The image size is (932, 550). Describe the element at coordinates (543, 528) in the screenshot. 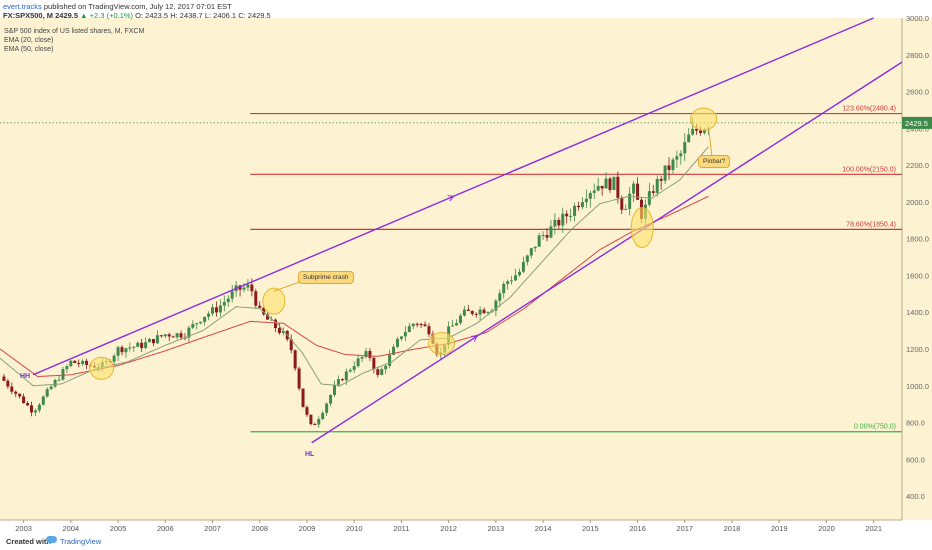

I see `x-tick-label: 2014` at that location.